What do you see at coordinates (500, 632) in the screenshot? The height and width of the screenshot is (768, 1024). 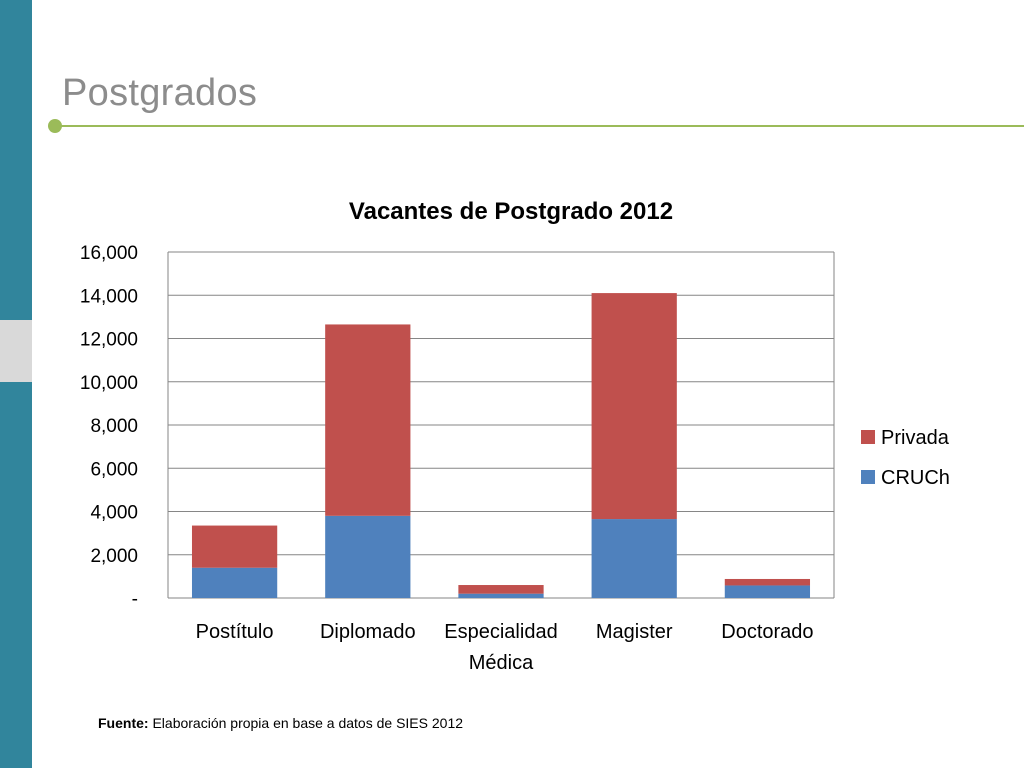 I see `x-tick-label: Especialidad` at bounding box center [500, 632].